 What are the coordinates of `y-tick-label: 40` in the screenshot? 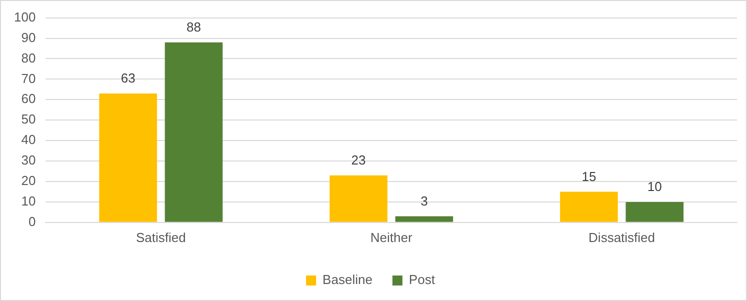 It's located at (28, 140).